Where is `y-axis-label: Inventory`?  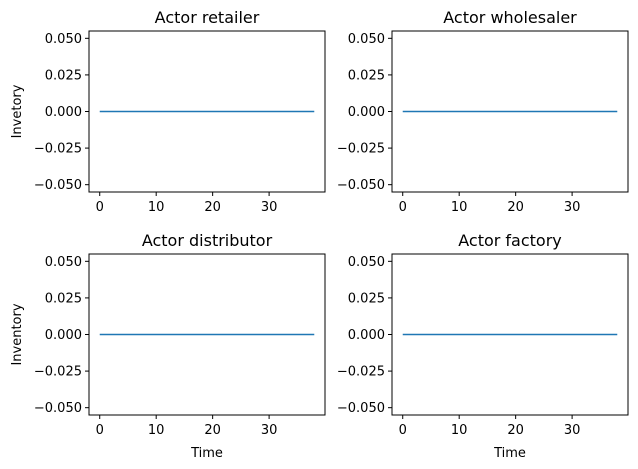 y-axis-label: Inventory is located at coordinates (17, 334).